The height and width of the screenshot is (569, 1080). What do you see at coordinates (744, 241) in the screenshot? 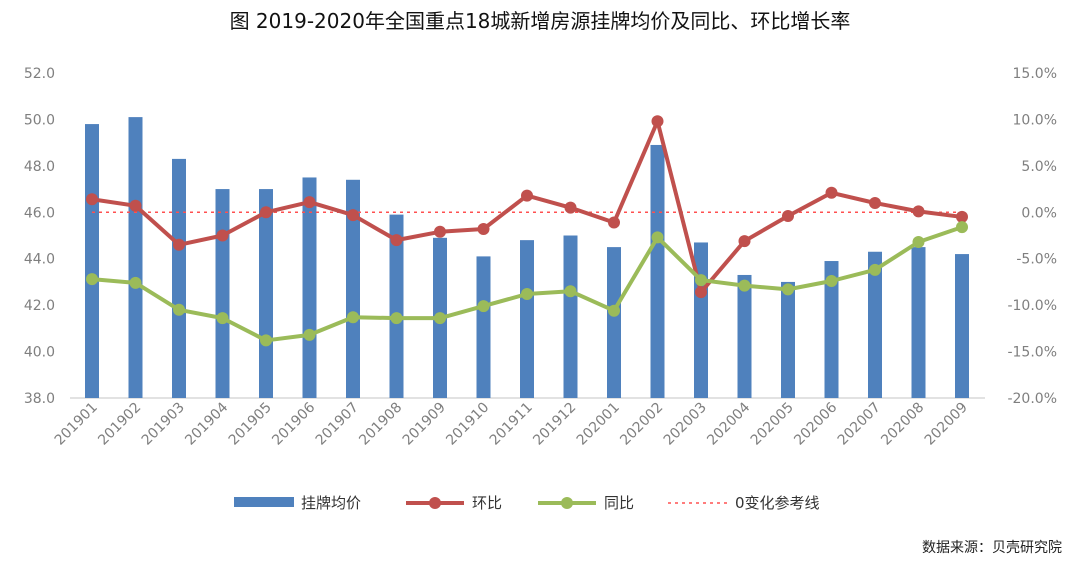
I see `point-环比-202004` at bounding box center [744, 241].